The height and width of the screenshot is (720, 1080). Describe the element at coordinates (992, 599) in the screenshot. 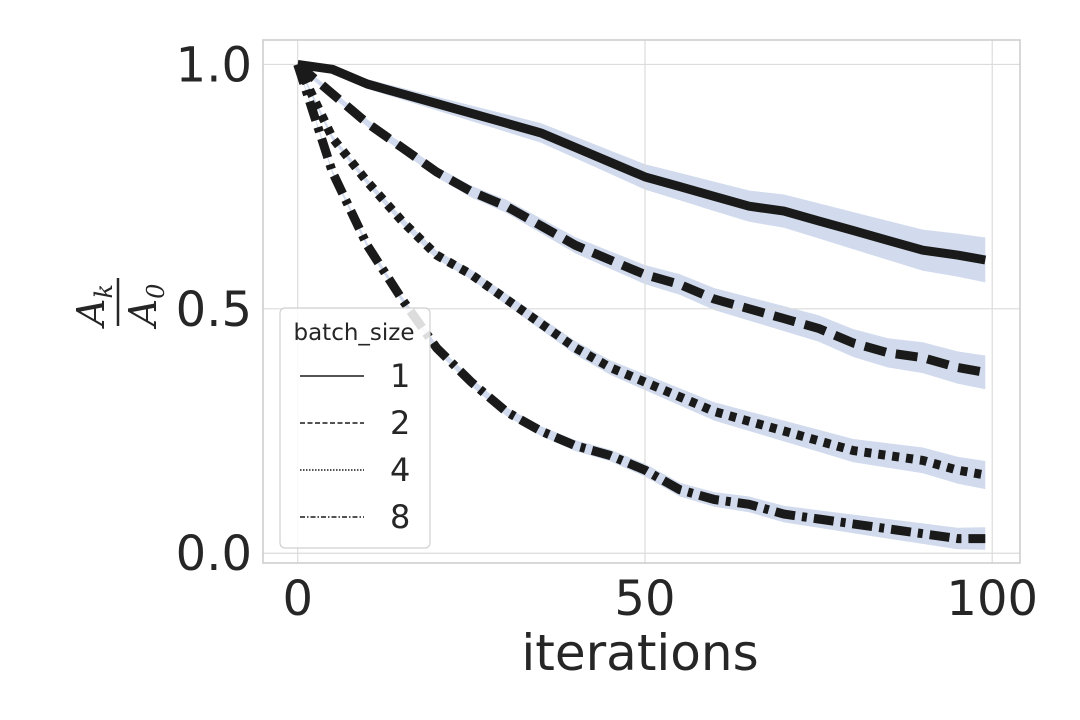

I see `x-tick-label: 100` at that location.